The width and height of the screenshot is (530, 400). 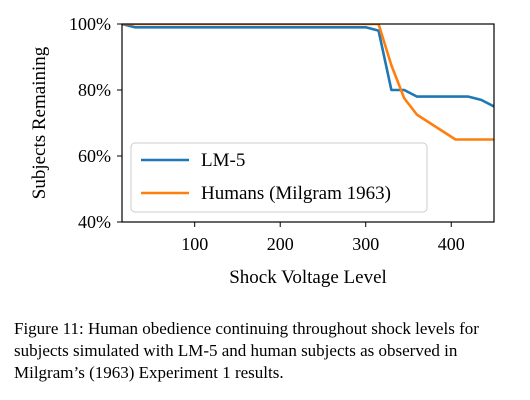 What do you see at coordinates (39, 122) in the screenshot?
I see `y-axis-label: Subjects Remaining` at bounding box center [39, 122].